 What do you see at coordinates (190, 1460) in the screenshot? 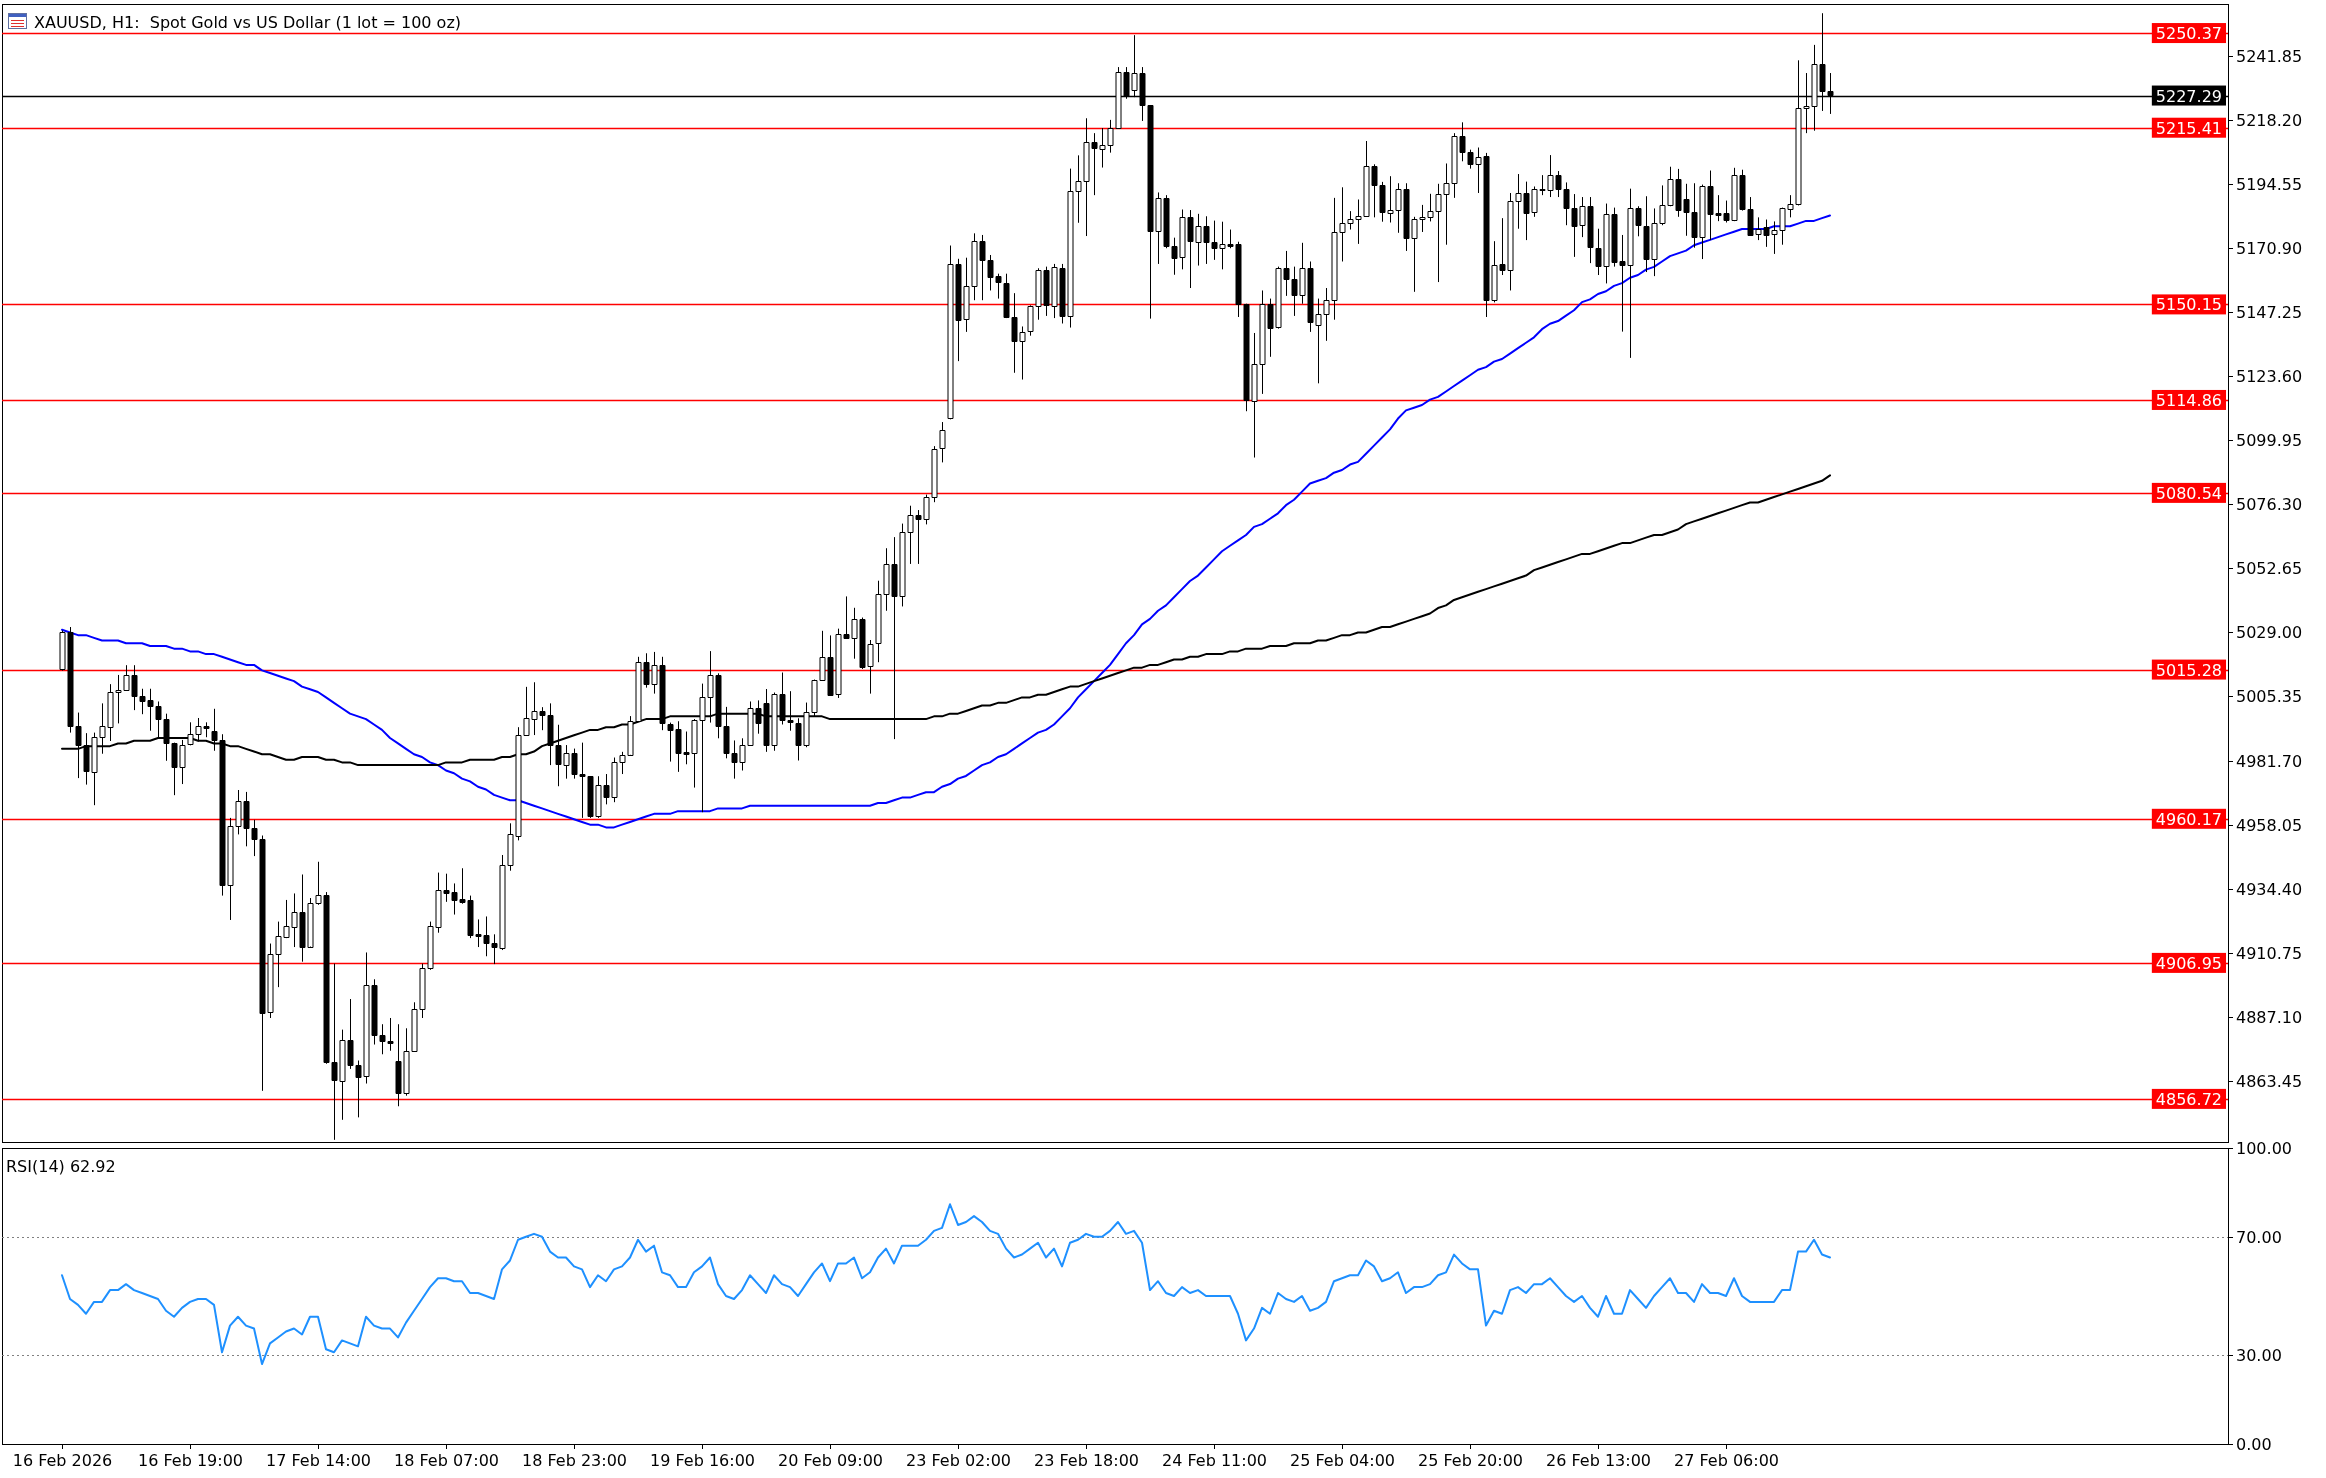
I see `x-tick-label: 16 Feb 19:00` at bounding box center [190, 1460].